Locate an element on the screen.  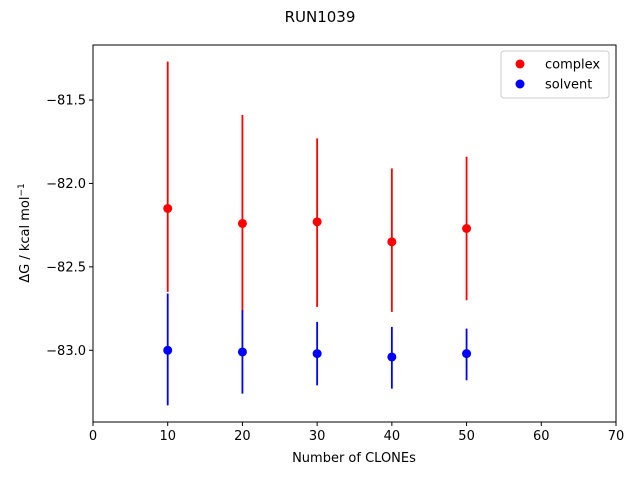
y-tick-label: −83.0 is located at coordinates (66, 351).